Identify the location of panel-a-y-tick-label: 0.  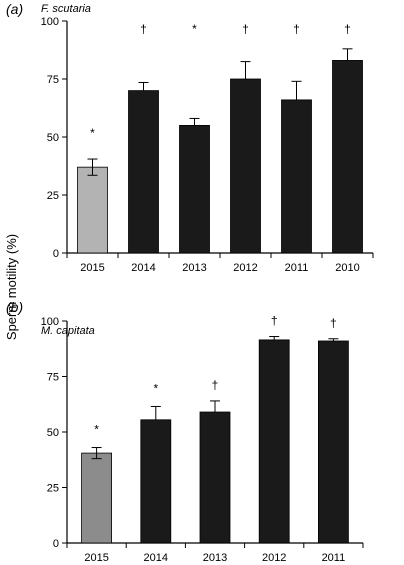
(56, 254).